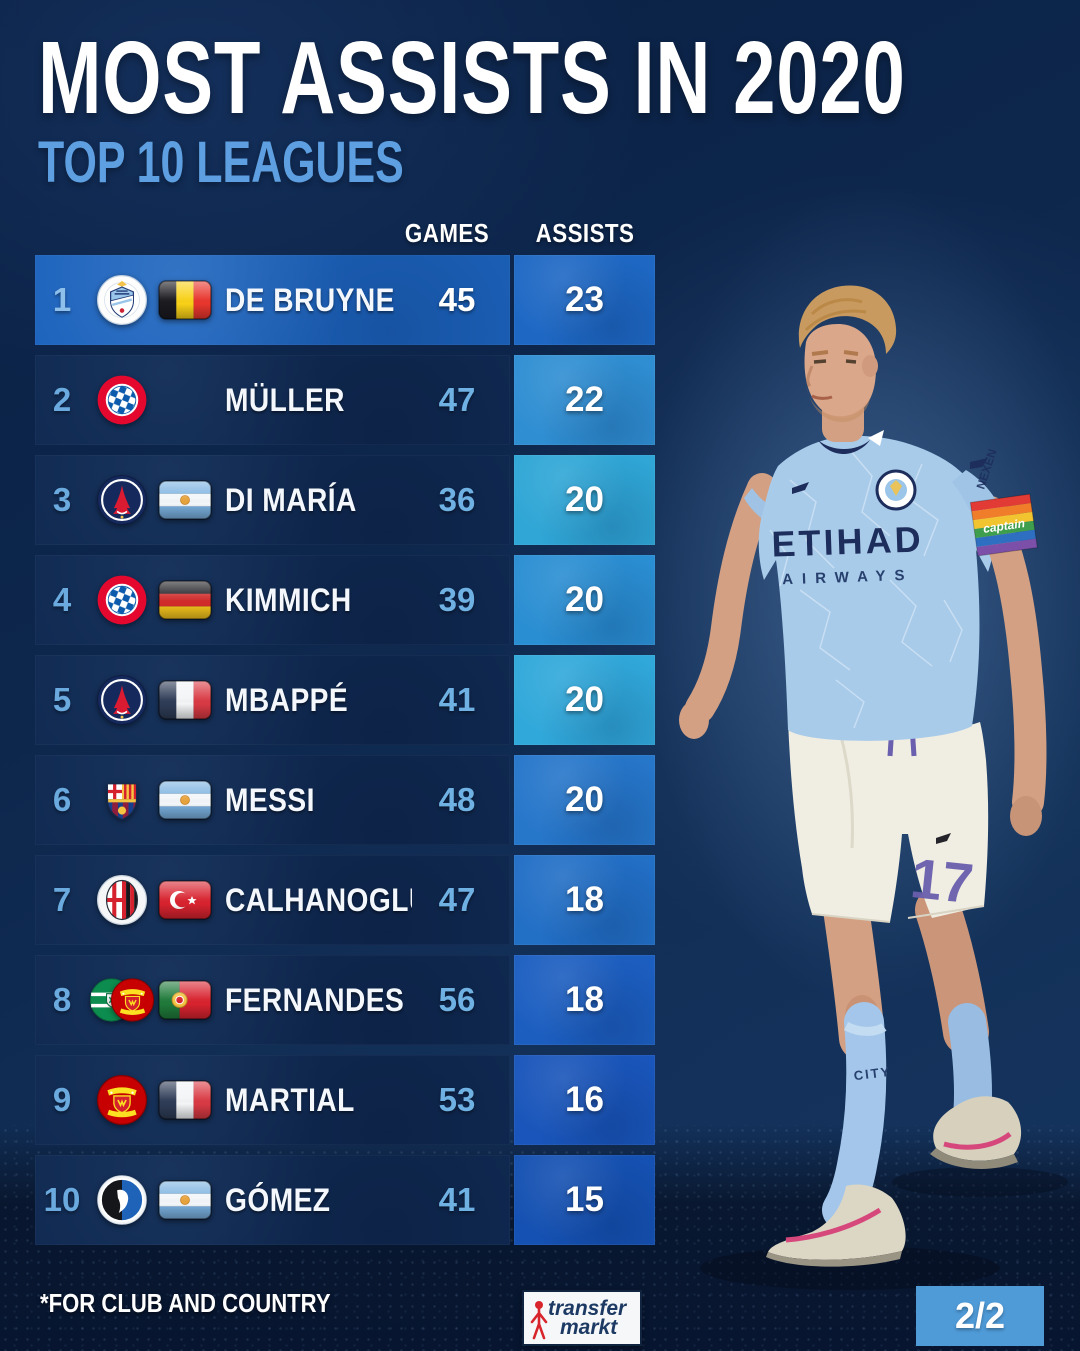  Describe the element at coordinates (539, 1320) in the screenshot. I see `transfermarkt-figure-icon` at that location.